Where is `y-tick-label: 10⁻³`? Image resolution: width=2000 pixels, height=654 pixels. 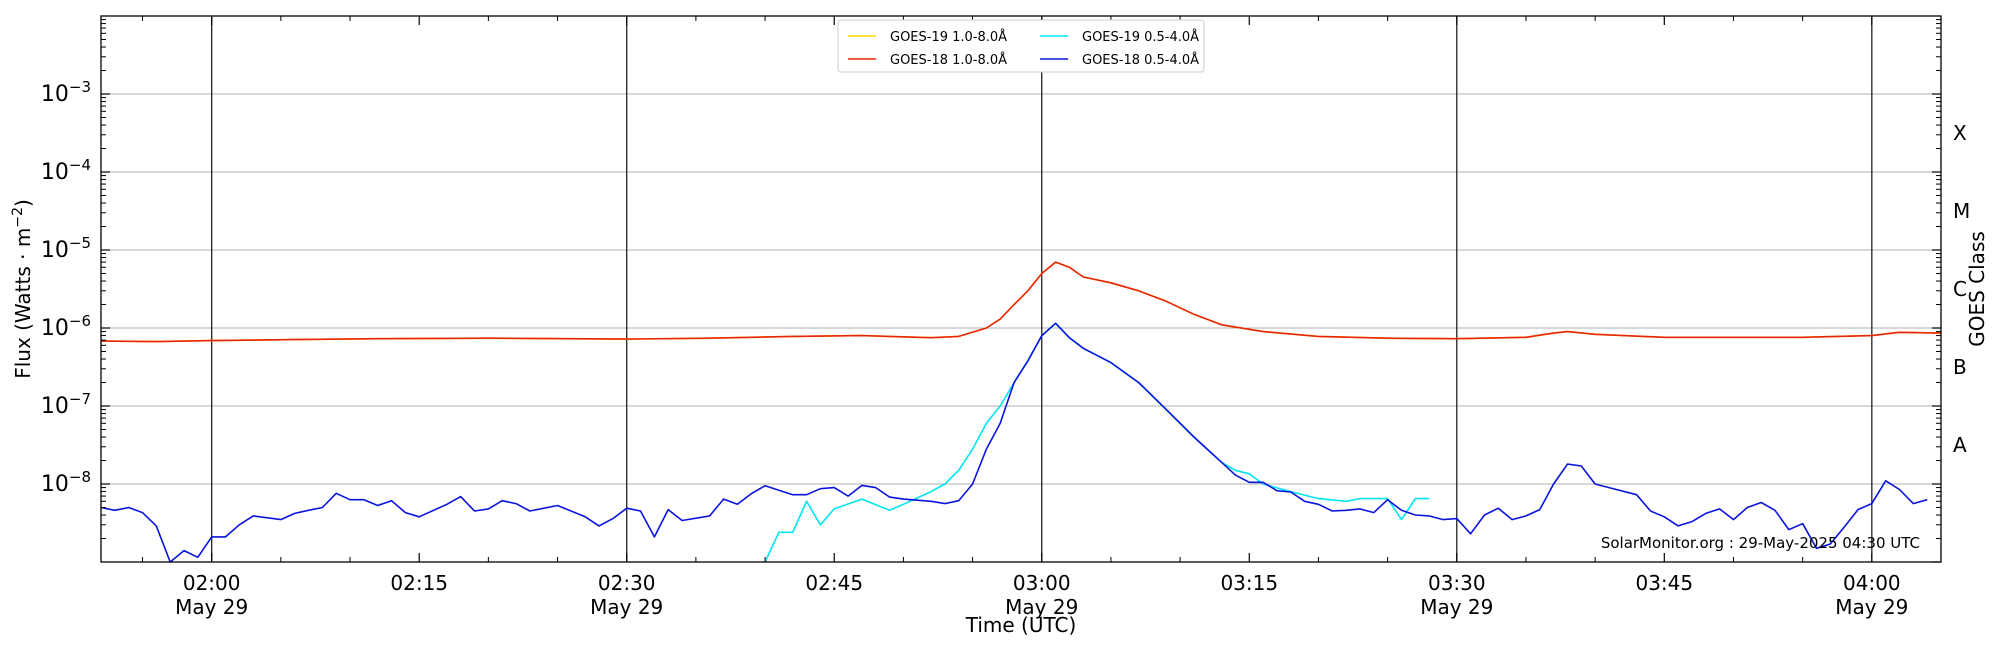 y-tick-label: 10⁻³ is located at coordinates (66, 92).